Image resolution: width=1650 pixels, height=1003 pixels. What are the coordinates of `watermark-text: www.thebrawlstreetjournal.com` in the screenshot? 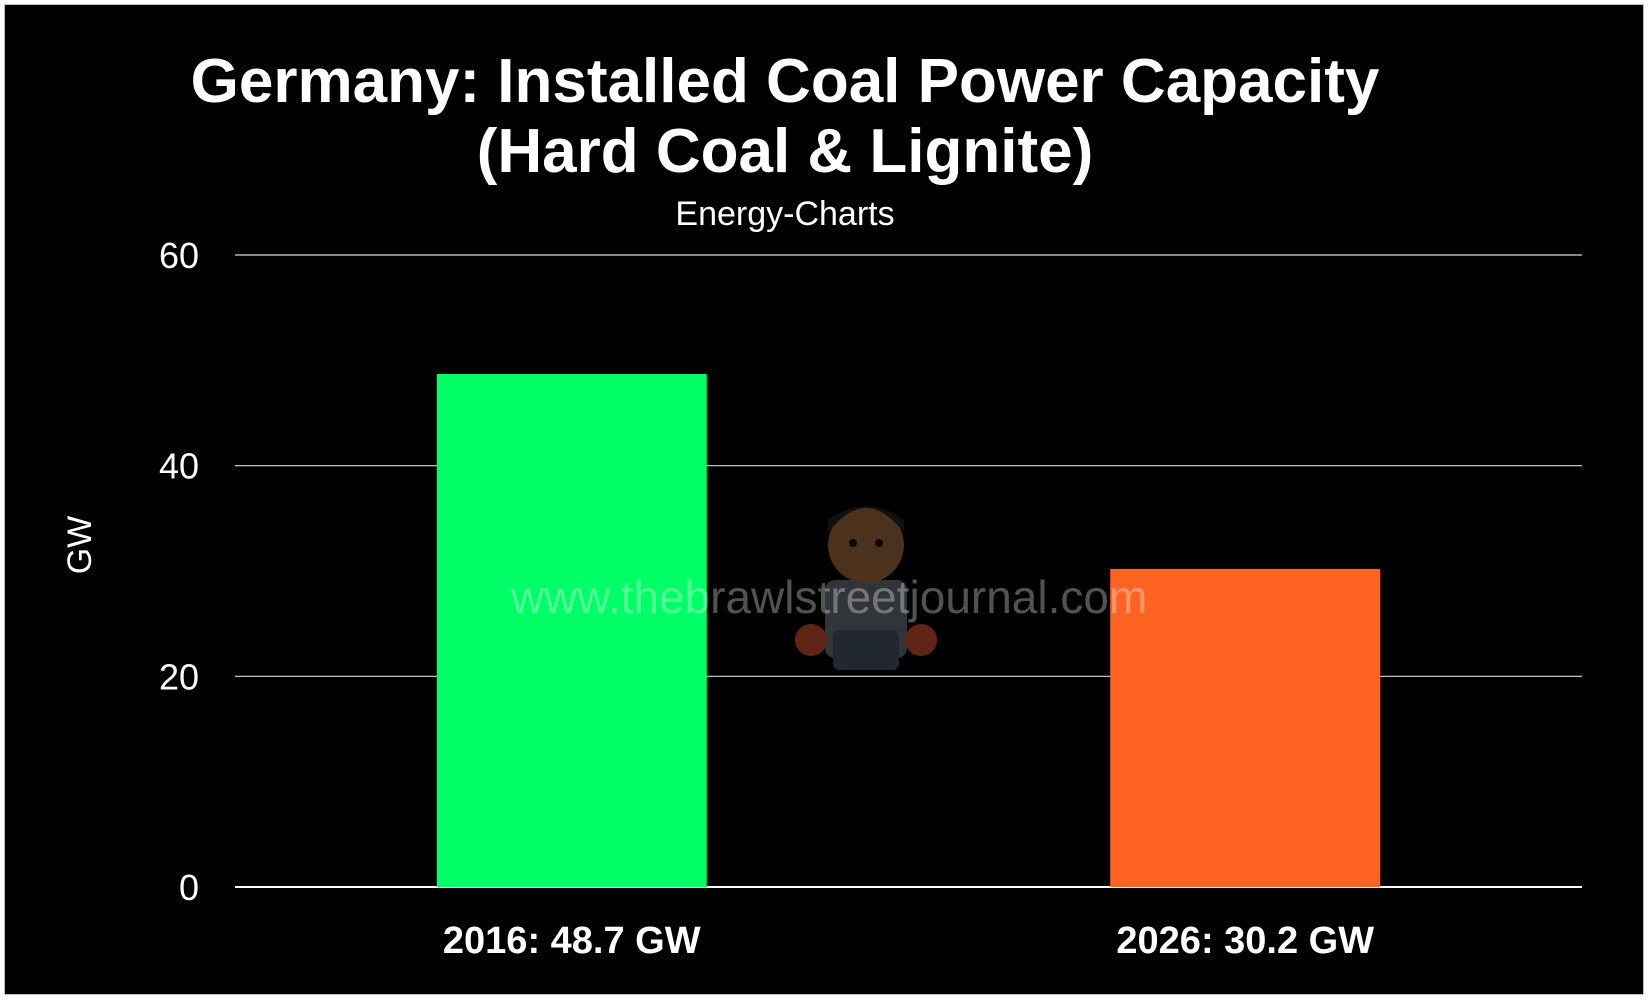 It's located at (829, 597).